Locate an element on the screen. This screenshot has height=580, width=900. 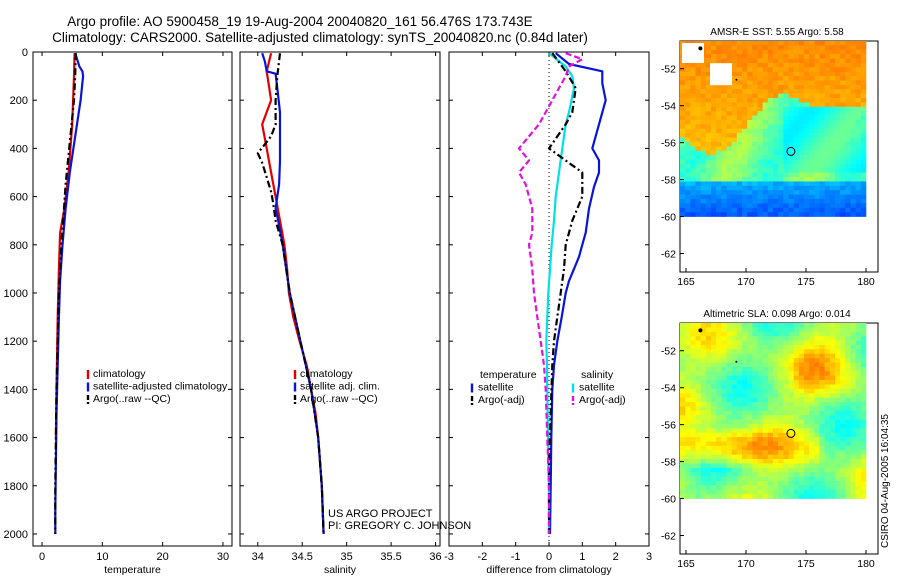
x-tick-label: -3 is located at coordinates (449, 557).